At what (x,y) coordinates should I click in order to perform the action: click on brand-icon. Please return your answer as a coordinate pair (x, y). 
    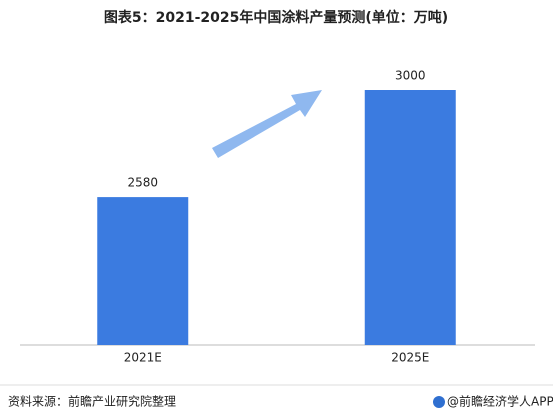
    Looking at the image, I should click on (439, 402).